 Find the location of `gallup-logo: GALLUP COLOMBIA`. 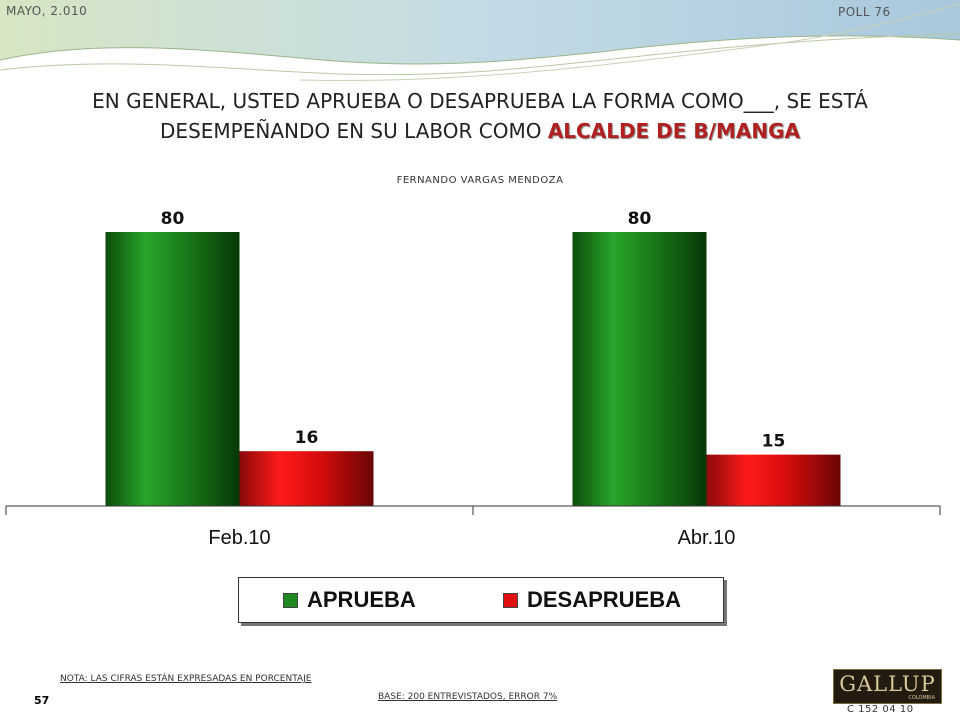

gallup-logo: GALLUP COLOMBIA is located at coordinates (887, 686).